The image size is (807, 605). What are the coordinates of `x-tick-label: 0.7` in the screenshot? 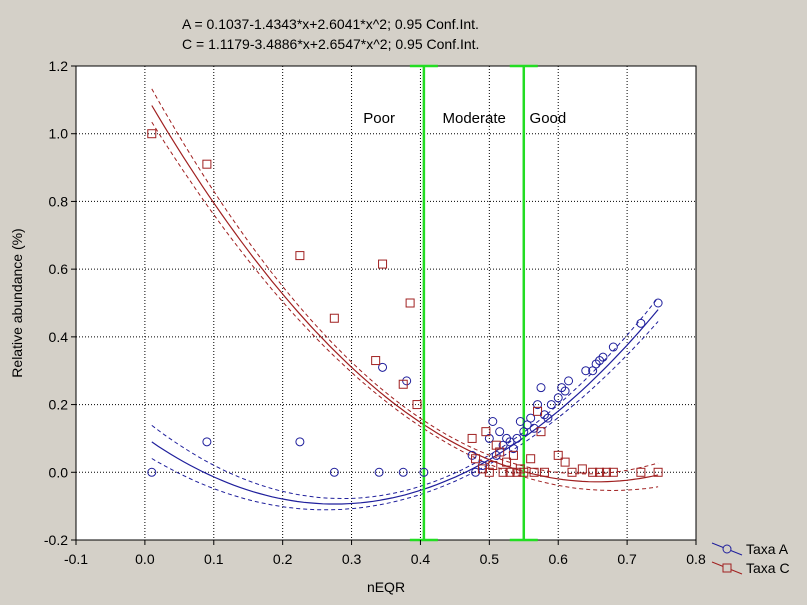 It's located at (627, 559).